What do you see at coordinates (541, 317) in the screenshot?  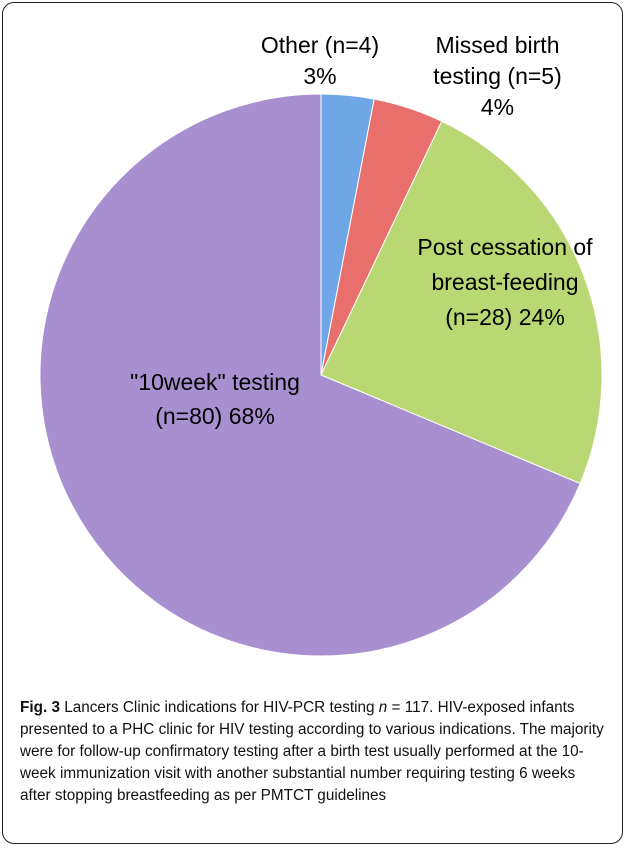 I see `value-label: 24%` at bounding box center [541, 317].